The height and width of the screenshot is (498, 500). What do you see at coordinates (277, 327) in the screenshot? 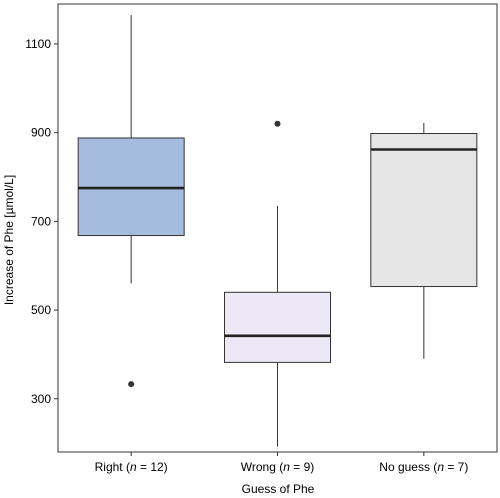
I see `box-wrong` at bounding box center [277, 327].